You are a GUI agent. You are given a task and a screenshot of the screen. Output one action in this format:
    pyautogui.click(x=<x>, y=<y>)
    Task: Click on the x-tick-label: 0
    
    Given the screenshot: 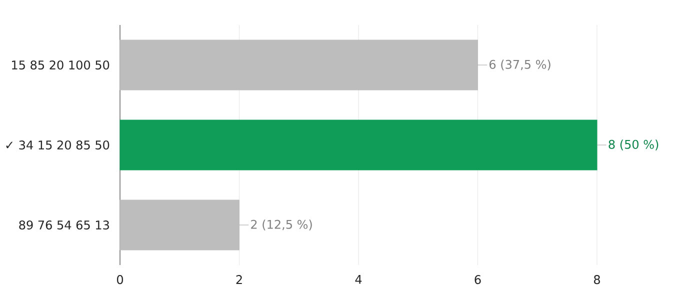 What is the action you would take?
    pyautogui.click(x=120, y=279)
    